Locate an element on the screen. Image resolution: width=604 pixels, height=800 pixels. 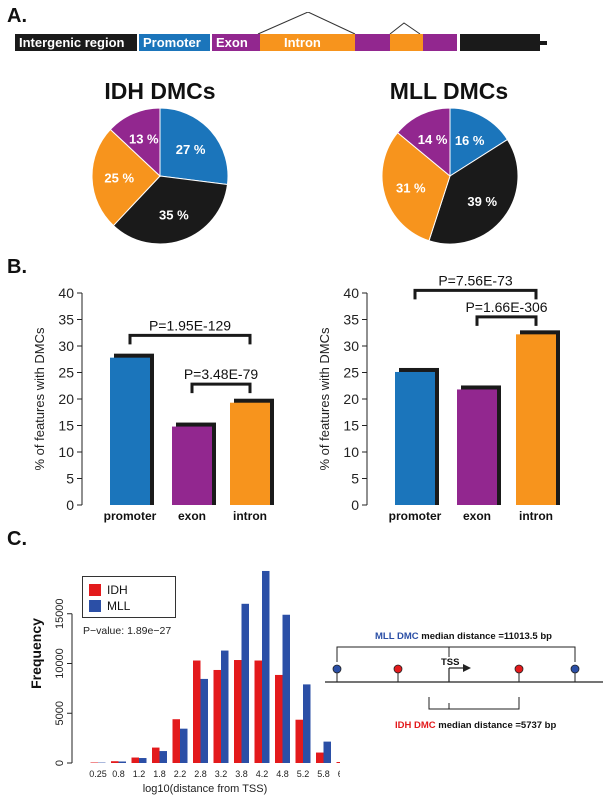
hist-x-tick-label-12: 6.2 is located at coordinates (339, 774).